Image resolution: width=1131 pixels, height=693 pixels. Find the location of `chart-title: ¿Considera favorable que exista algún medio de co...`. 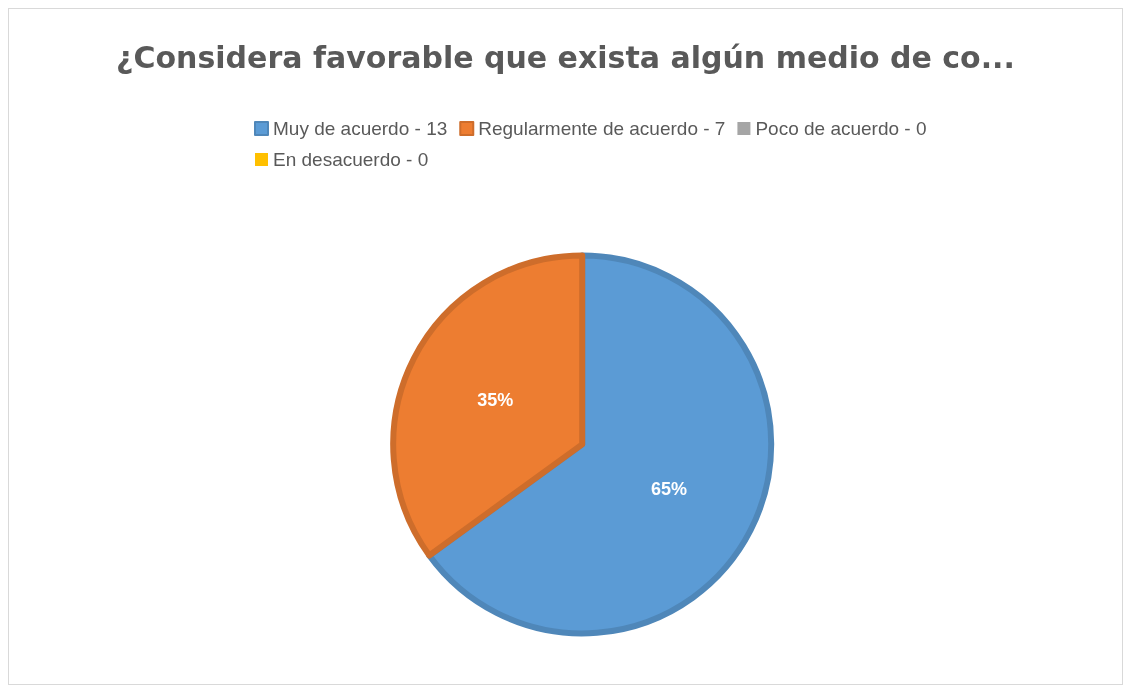

chart-title: ¿Considera favorable que exista algún medio de co... is located at coordinates (565, 57).